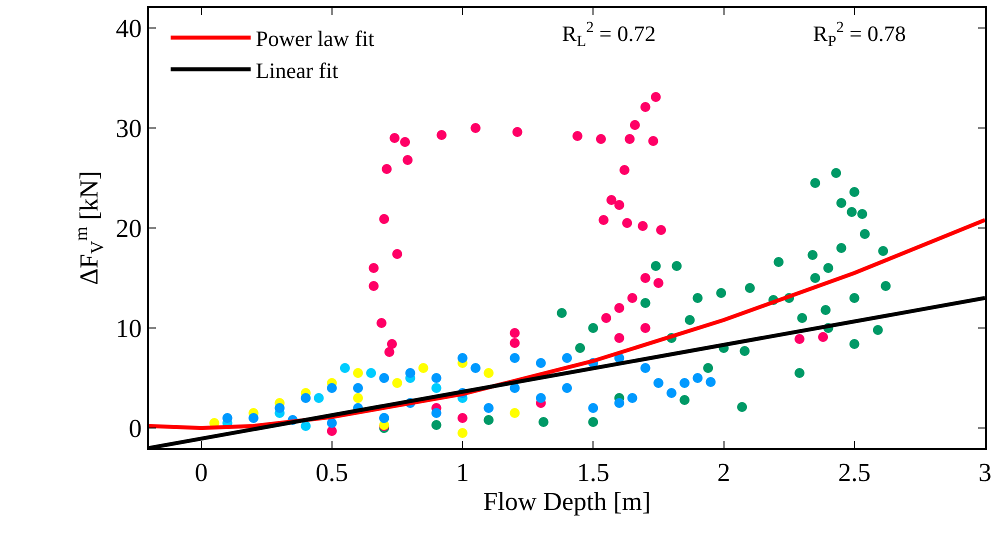  What do you see at coordinates (567, 501) in the screenshot?
I see `x-axis-title: Flow Depth [m]` at bounding box center [567, 501].